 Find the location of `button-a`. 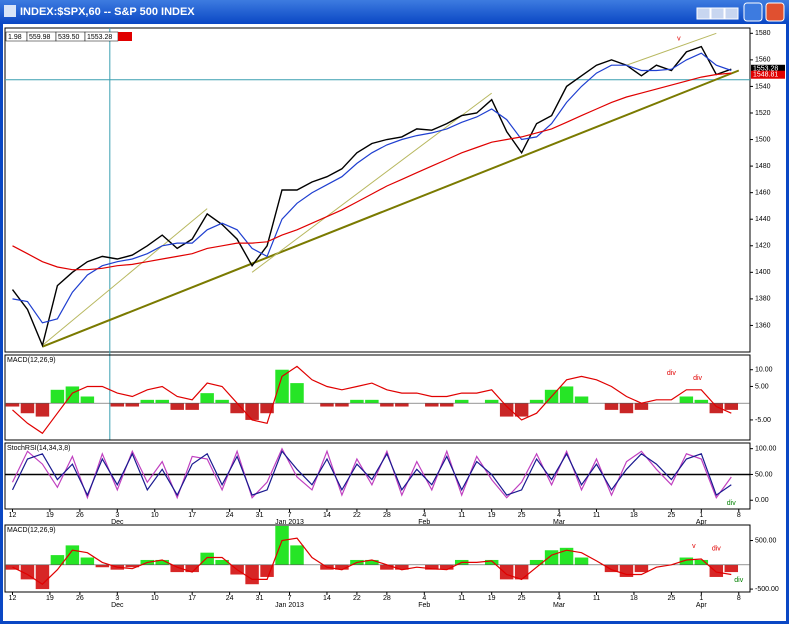

button-a is located at coordinates (703, 13).